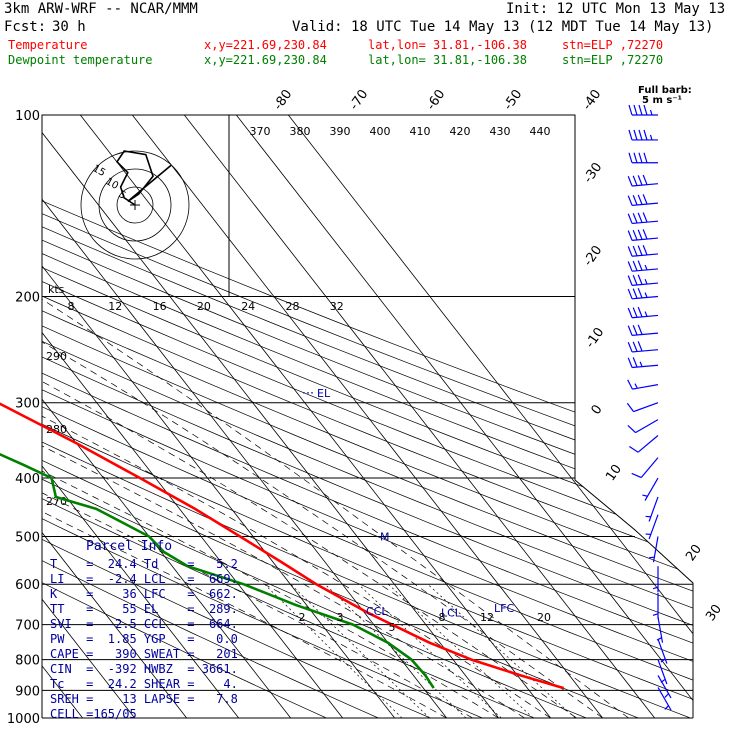 This screenshot has width=740, height=740. What do you see at coordinates (160, 306) in the screenshot?
I see `hodograph-speed-label: 16` at bounding box center [160, 306].